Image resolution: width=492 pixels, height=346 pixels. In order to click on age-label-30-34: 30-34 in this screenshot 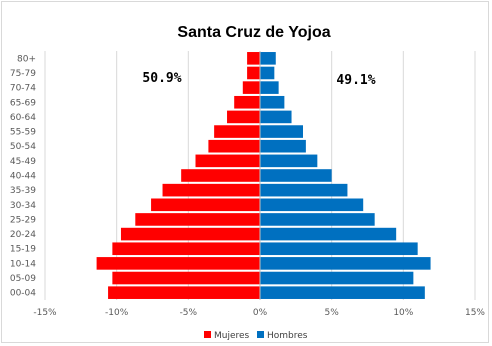, I will do `click(23, 206)`.